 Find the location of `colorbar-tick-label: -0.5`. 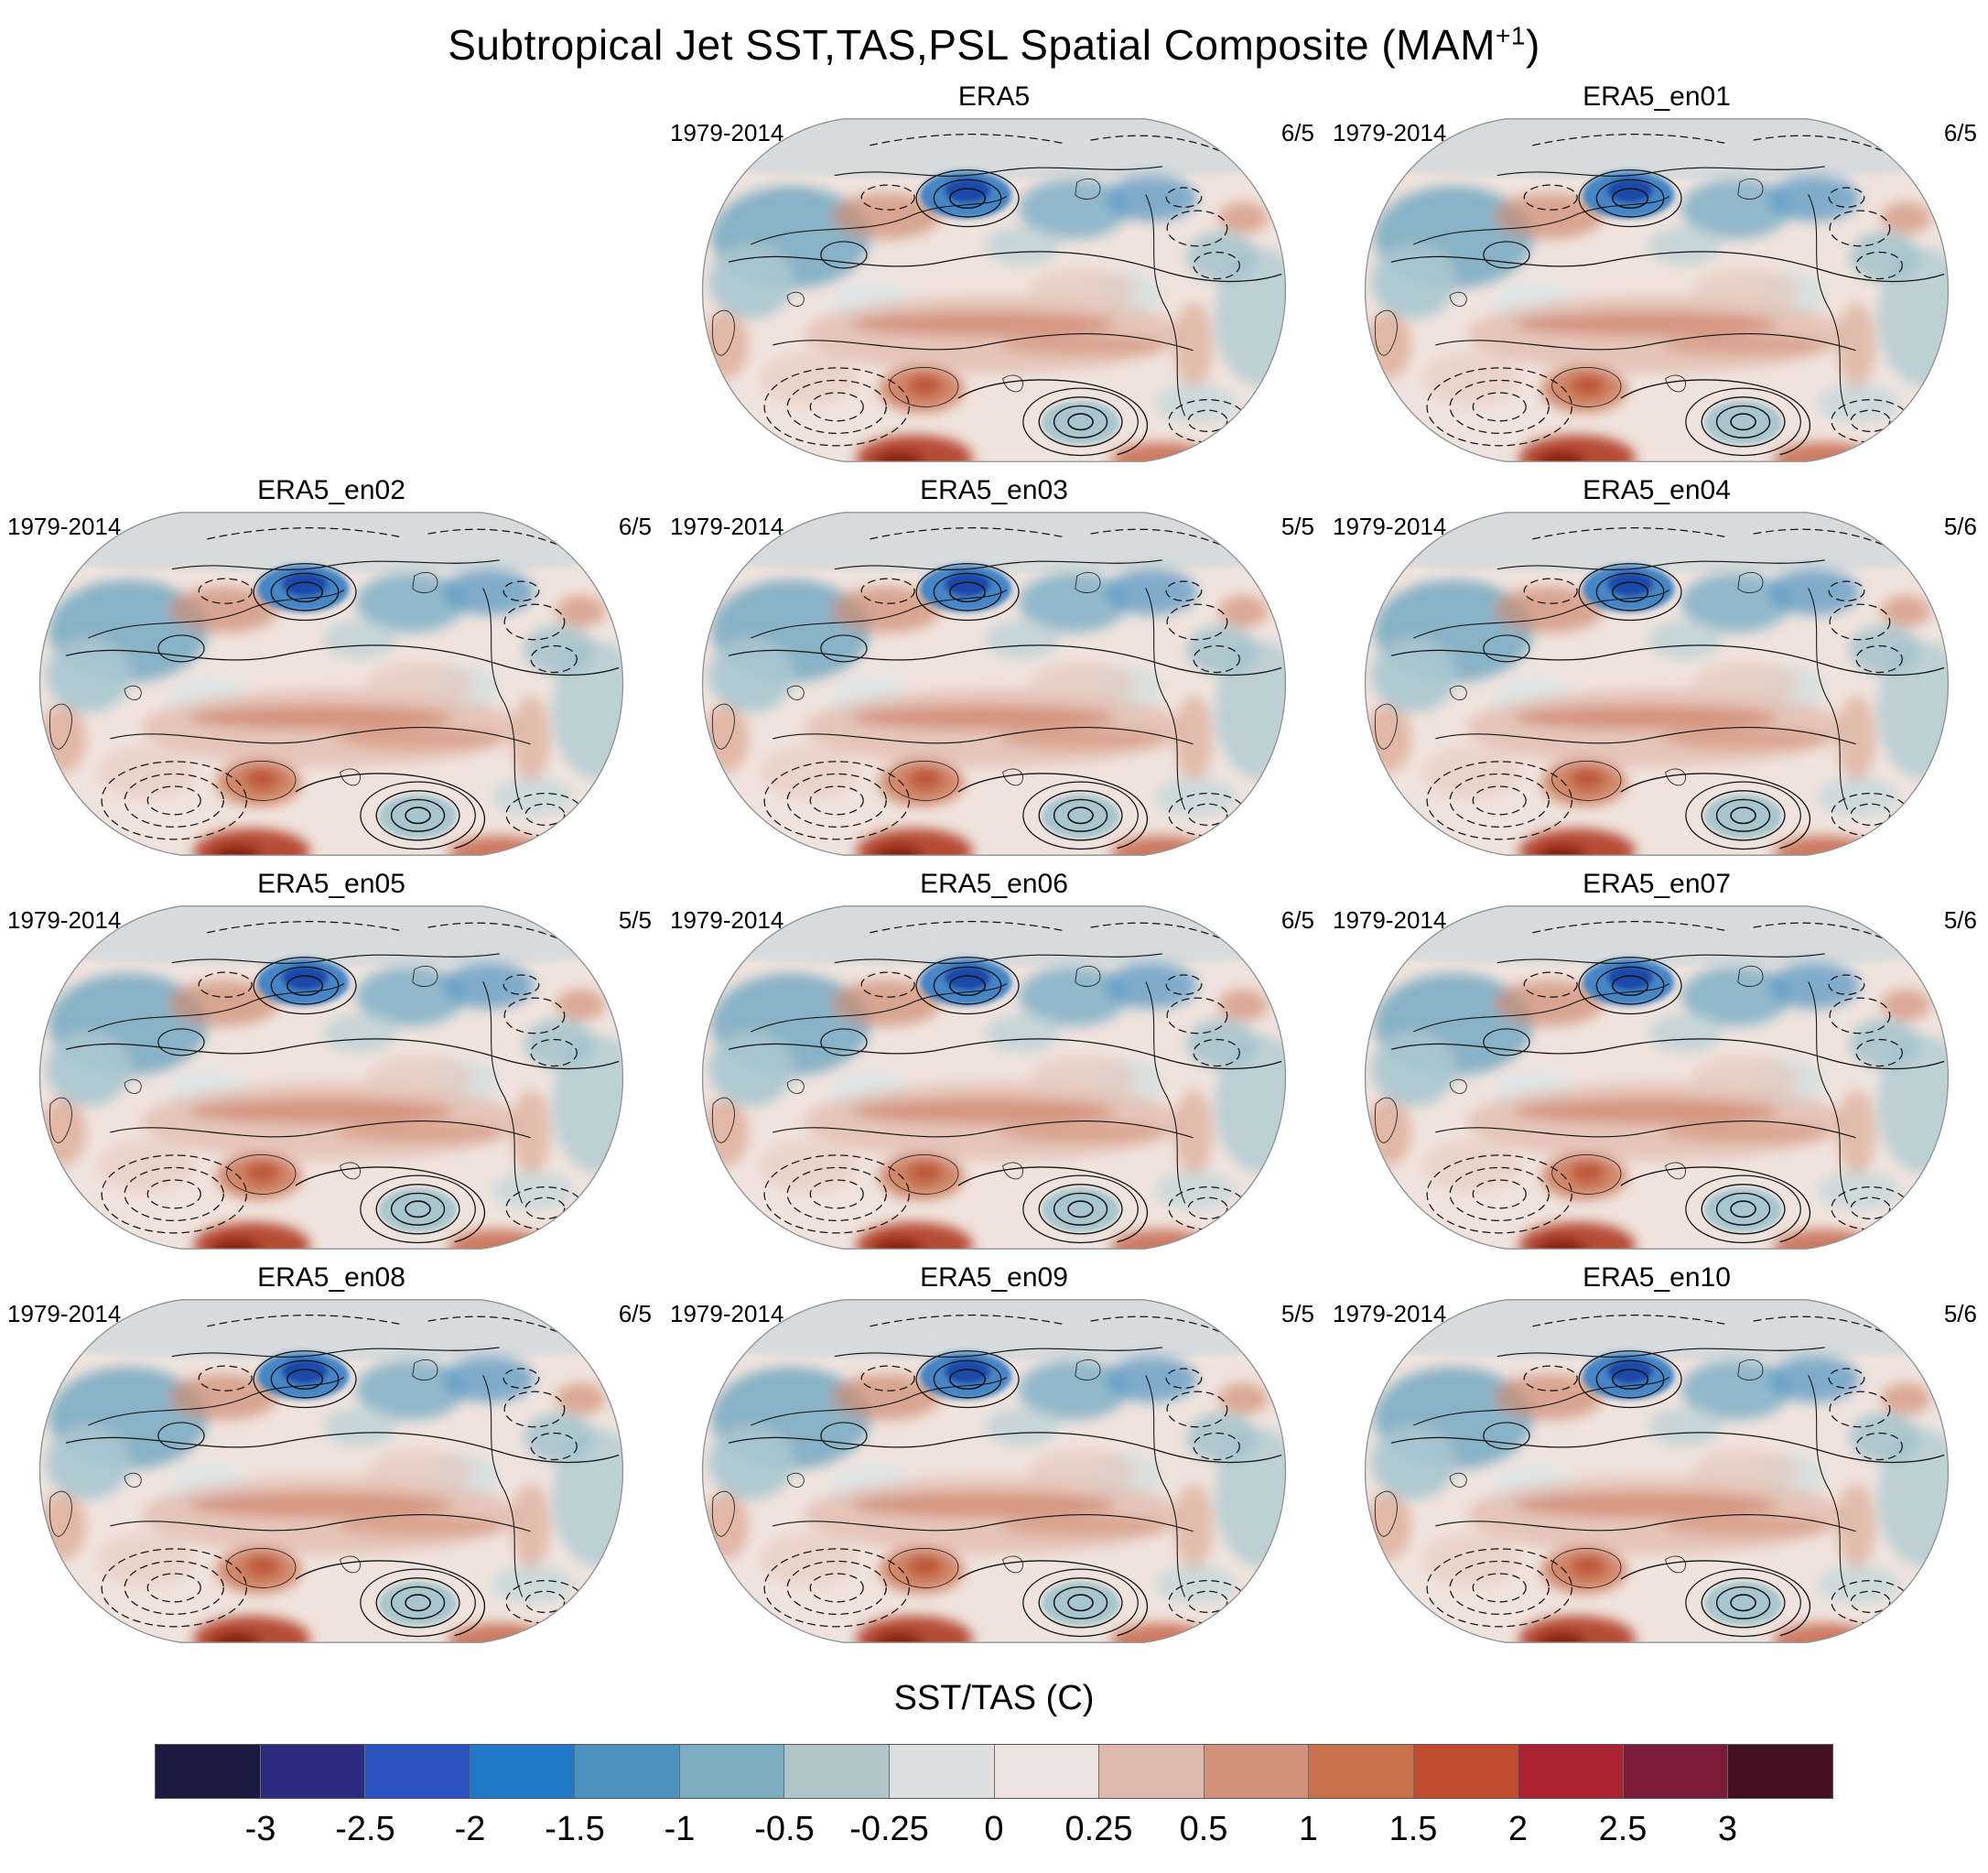

colorbar-tick-label: -0.5 is located at coordinates (784, 1829).